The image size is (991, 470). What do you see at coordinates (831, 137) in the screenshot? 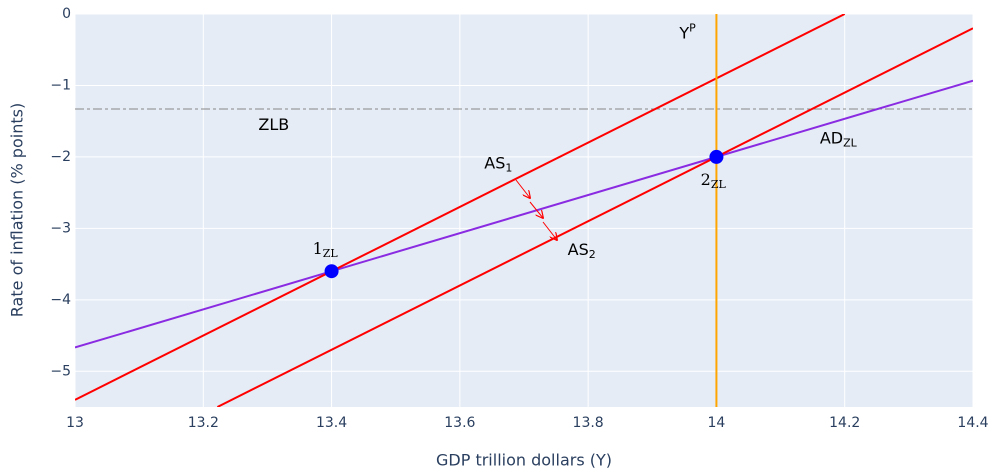
I see `annotation-text: AD` at bounding box center [831, 137].